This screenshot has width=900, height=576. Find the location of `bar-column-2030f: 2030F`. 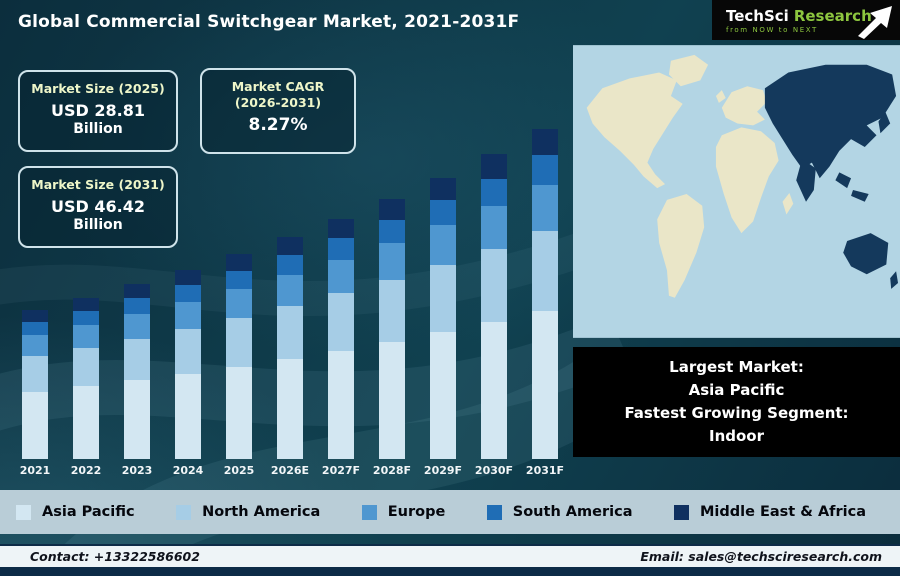

bar-column-2030f: 2030F is located at coordinates (494, 298).